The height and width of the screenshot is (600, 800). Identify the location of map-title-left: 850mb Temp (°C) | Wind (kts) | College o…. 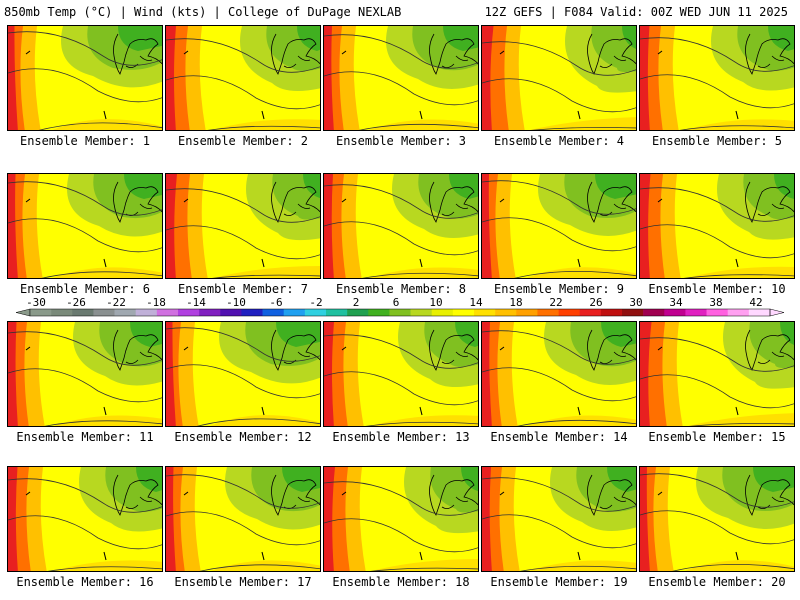
(203, 12).